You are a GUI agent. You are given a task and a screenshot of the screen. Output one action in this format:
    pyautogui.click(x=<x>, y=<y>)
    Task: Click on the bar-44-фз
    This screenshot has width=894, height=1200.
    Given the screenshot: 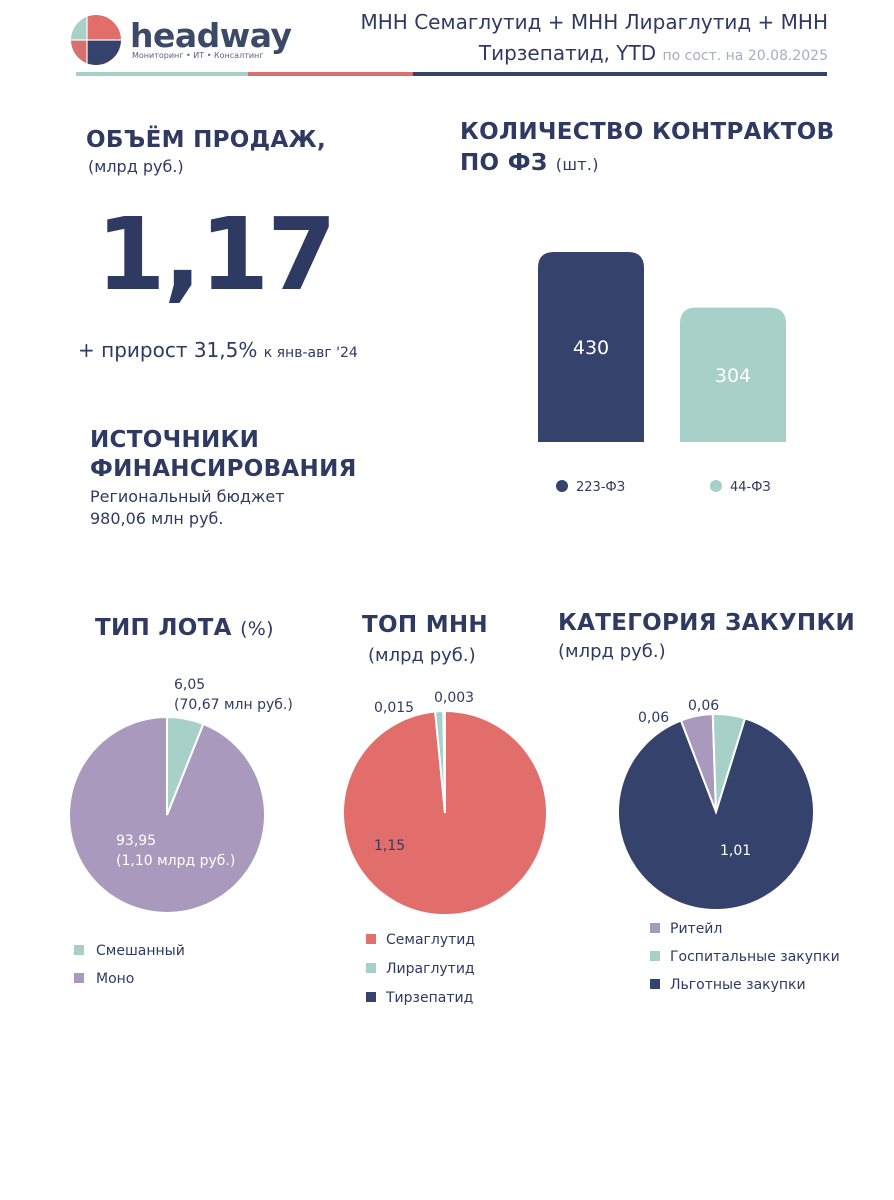 What is the action you would take?
    pyautogui.click(x=733, y=374)
    